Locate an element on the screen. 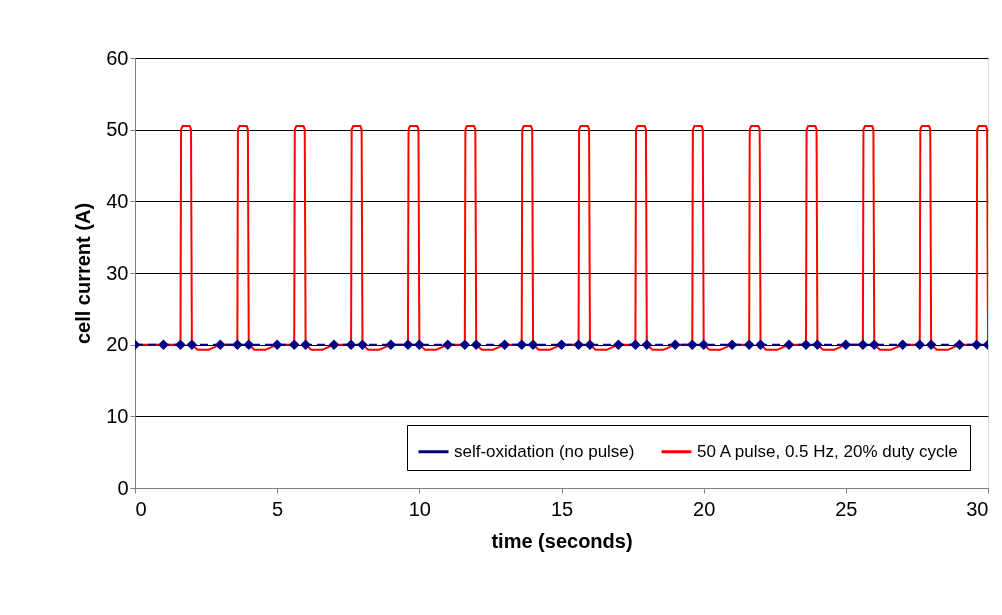 The image size is (1002, 615). x-tick-label: 15 is located at coordinates (562, 508).